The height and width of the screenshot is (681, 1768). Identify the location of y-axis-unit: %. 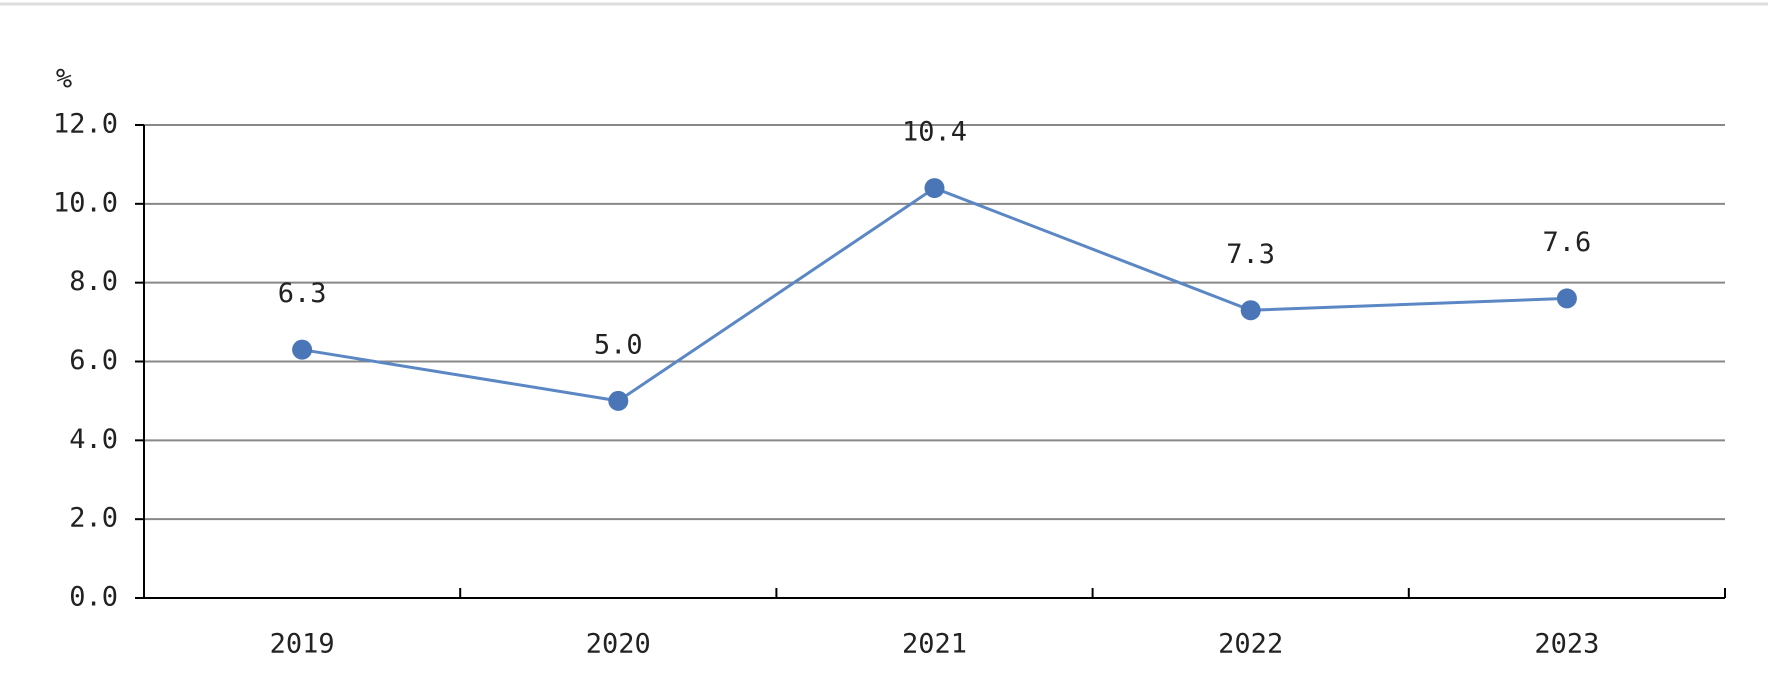
(64, 79).